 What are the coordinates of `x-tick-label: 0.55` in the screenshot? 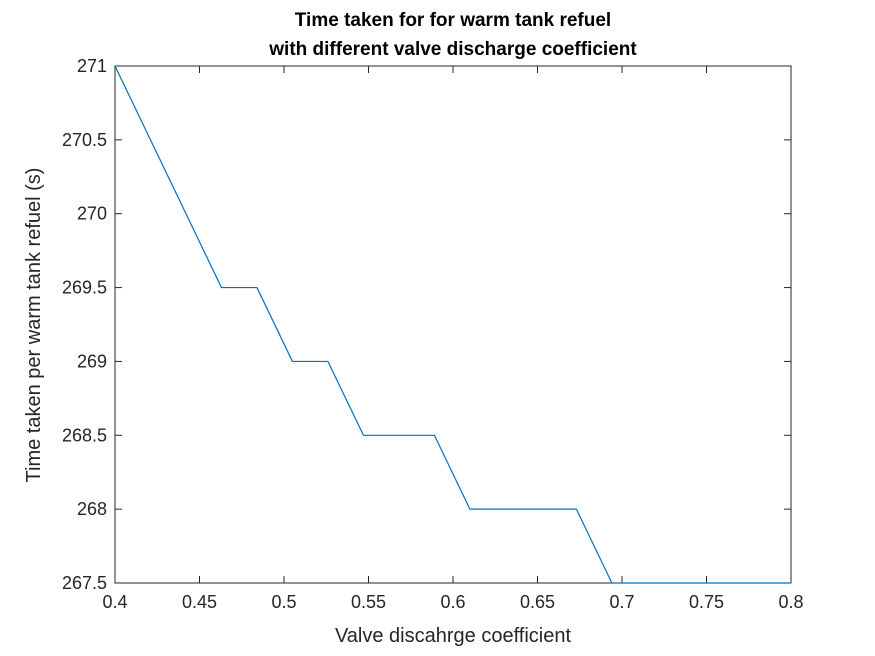 It's located at (368, 602).